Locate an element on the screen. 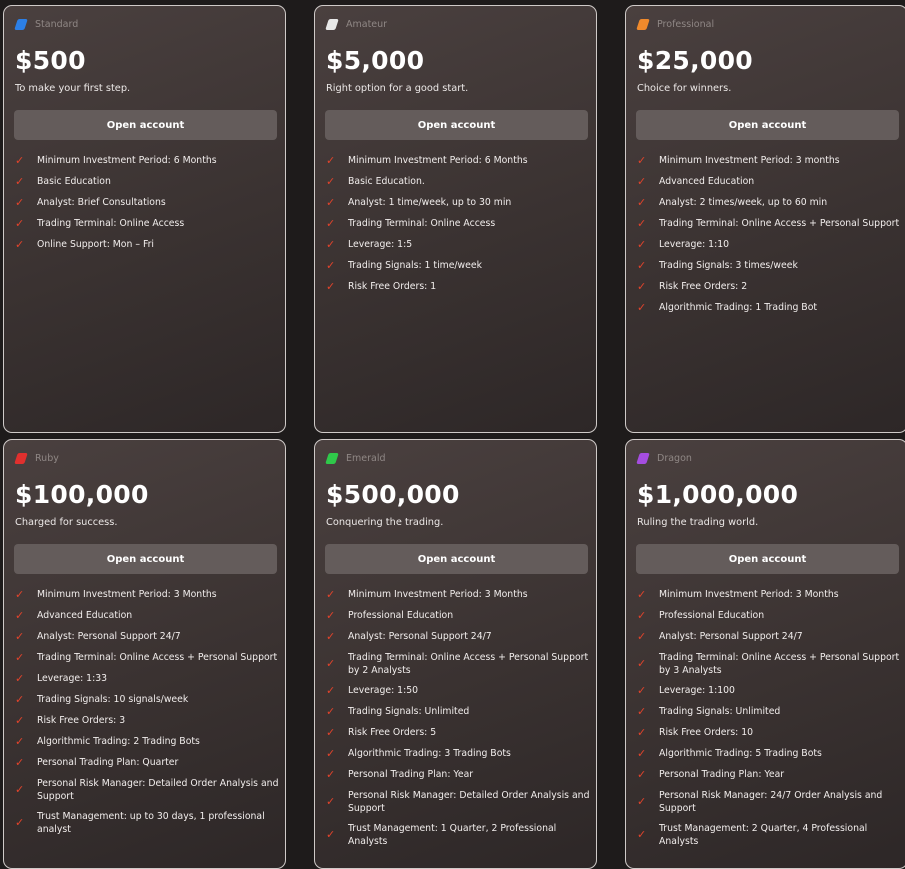 The image size is (905, 869). feature-item: ✓ Basic Education. is located at coordinates (458, 181).